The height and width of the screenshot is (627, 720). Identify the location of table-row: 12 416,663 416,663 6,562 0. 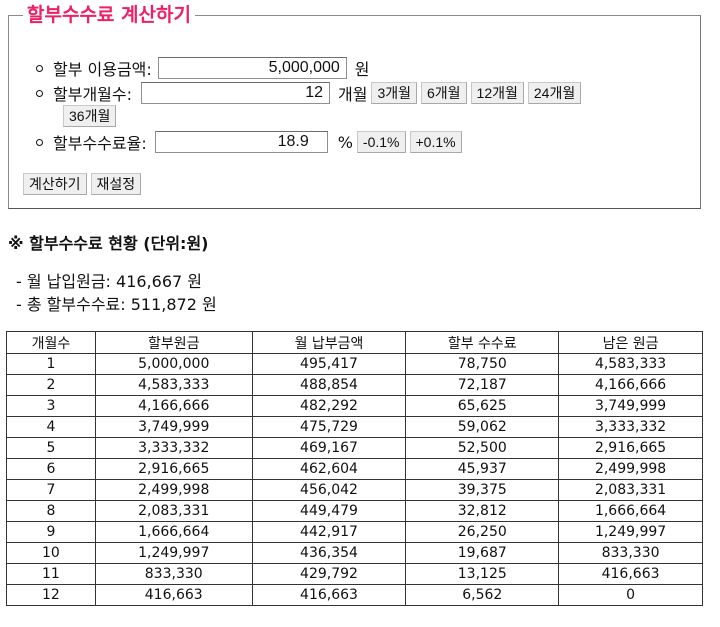
(354, 595).